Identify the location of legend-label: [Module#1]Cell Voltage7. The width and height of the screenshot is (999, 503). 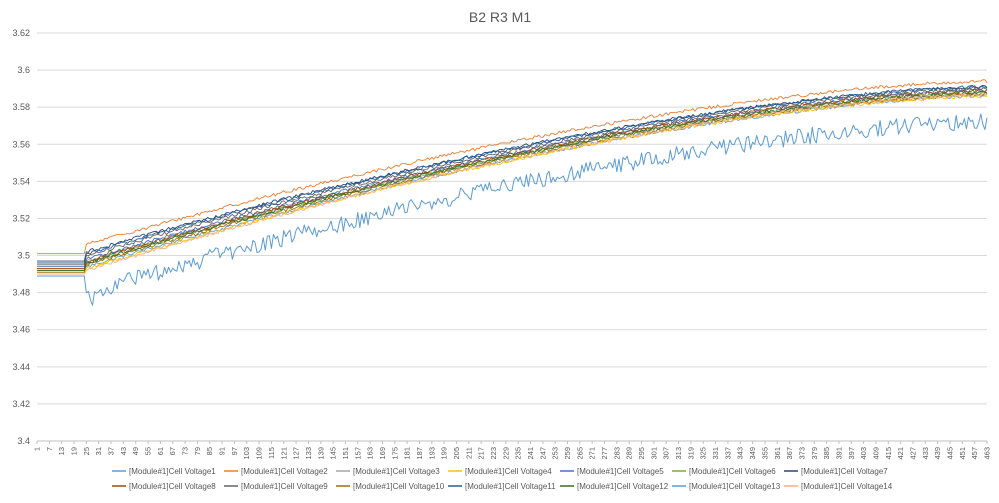
(844, 471).